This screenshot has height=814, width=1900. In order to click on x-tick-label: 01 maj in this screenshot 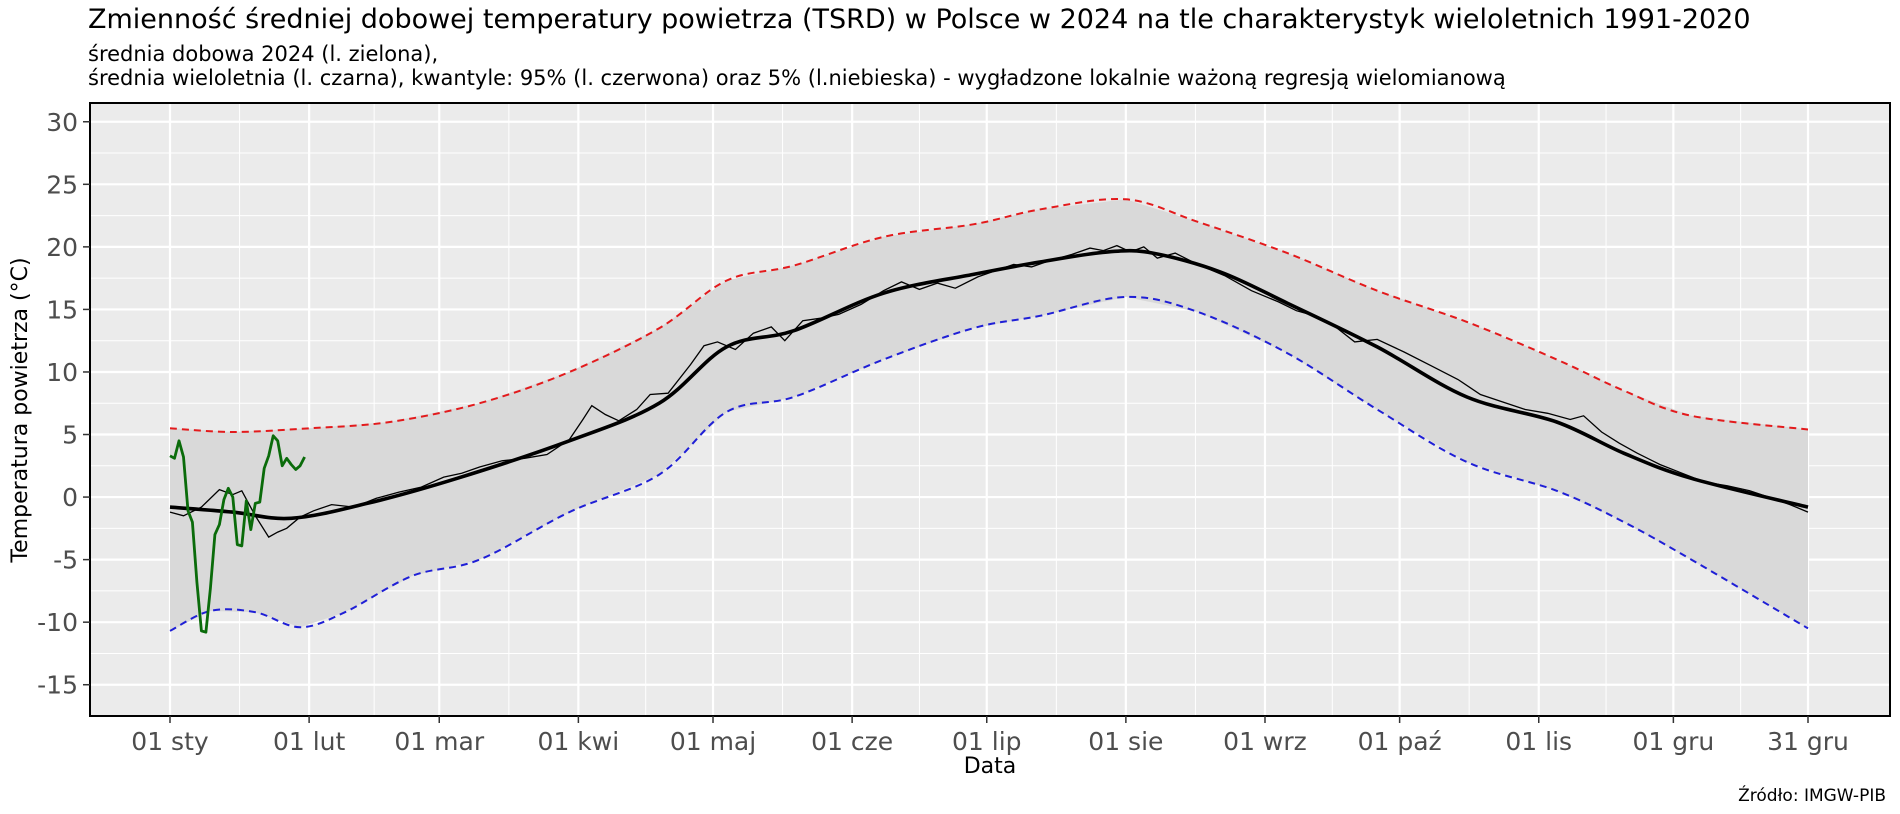, I will do `click(713, 741)`.